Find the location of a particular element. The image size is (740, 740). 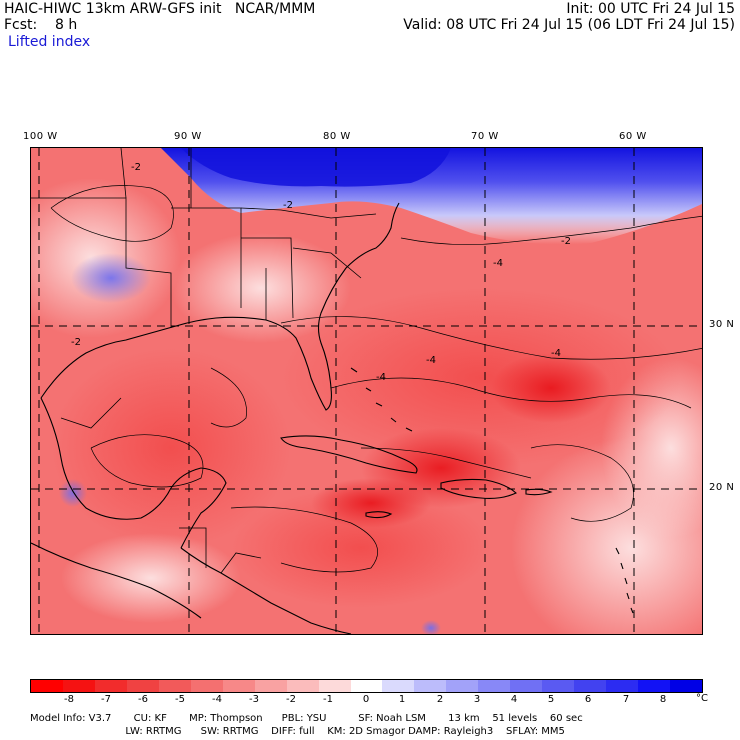

colorbar-tick: 0 is located at coordinates (366, 699).